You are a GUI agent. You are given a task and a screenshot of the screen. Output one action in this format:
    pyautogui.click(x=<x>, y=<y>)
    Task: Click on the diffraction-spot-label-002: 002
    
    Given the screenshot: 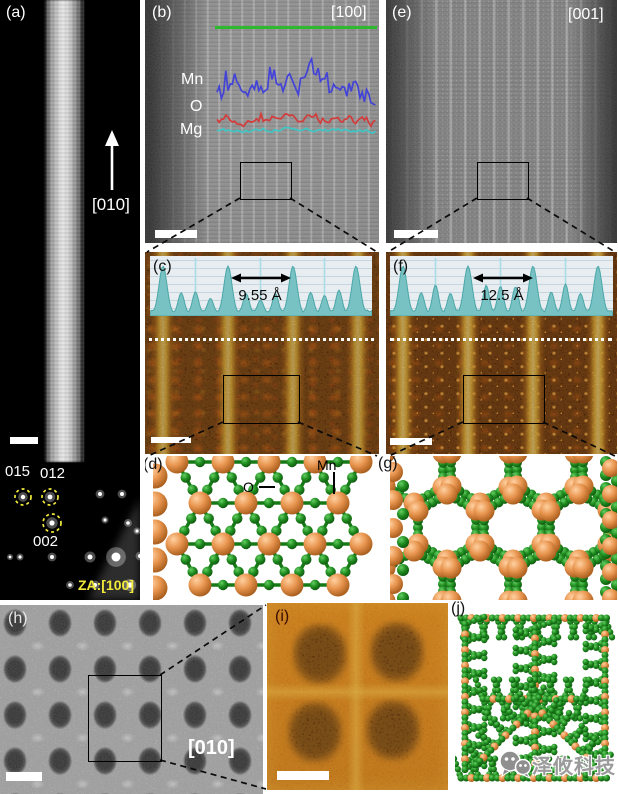 What is the action you would take?
    pyautogui.click(x=46, y=541)
    